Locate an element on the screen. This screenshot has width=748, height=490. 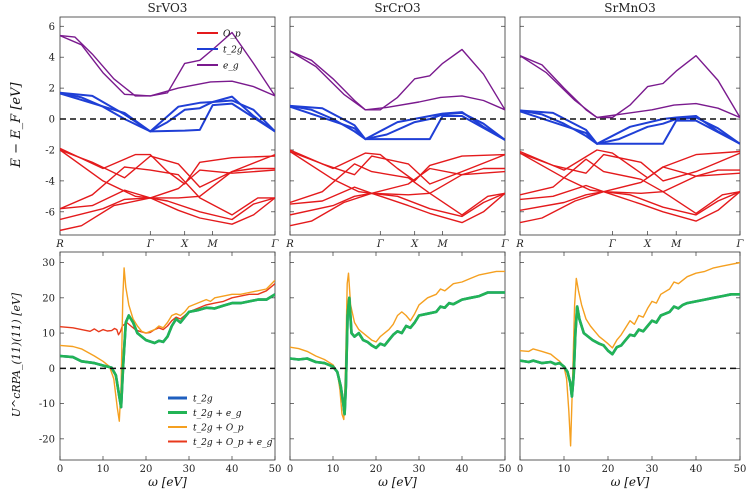
bottom-ylabel: U^cRPA_(11)(11) [eV] is located at coordinates (16, 354).